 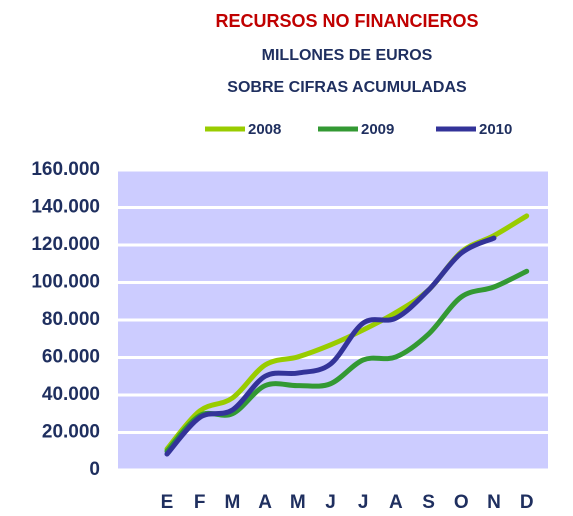 What do you see at coordinates (65, 207) in the screenshot?
I see `y-tick-label: 140.000` at bounding box center [65, 207].